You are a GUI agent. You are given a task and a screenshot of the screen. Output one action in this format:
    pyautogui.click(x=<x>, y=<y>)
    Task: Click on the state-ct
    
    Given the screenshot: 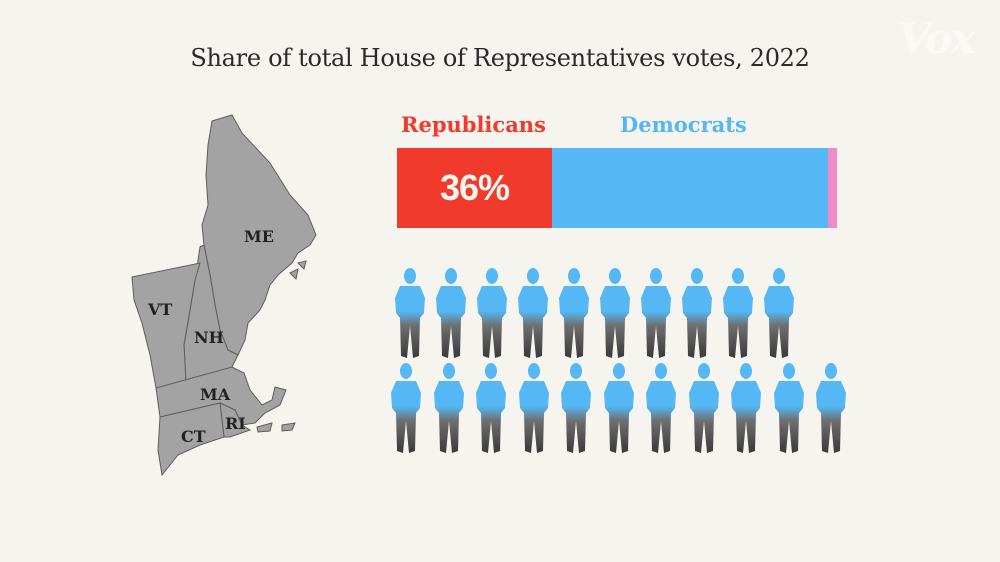 What is the action you would take?
    pyautogui.click(x=191, y=439)
    